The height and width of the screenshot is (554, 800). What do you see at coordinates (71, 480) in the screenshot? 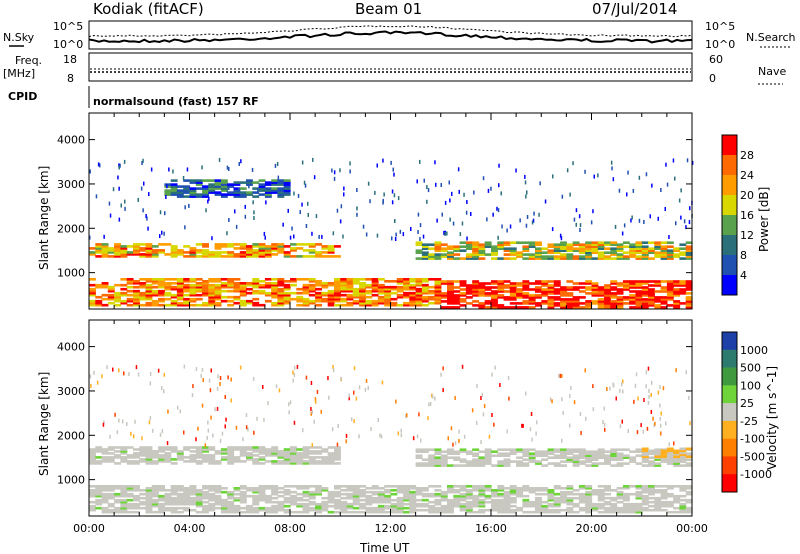
I see `y-tick-label: 1000` at bounding box center [71, 480].